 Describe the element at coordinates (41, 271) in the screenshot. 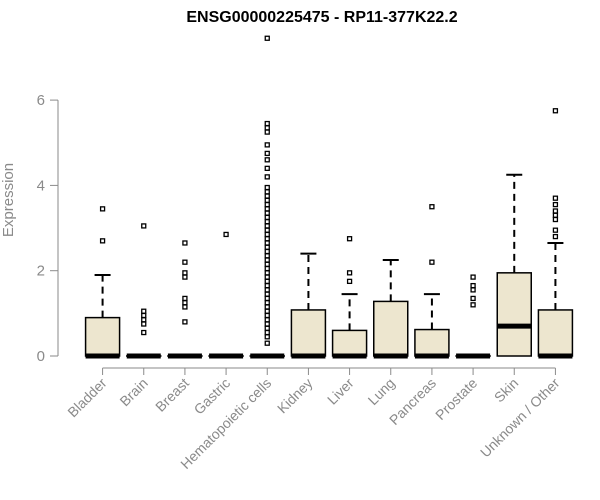

I see `y-tick-label-1: 2` at that location.